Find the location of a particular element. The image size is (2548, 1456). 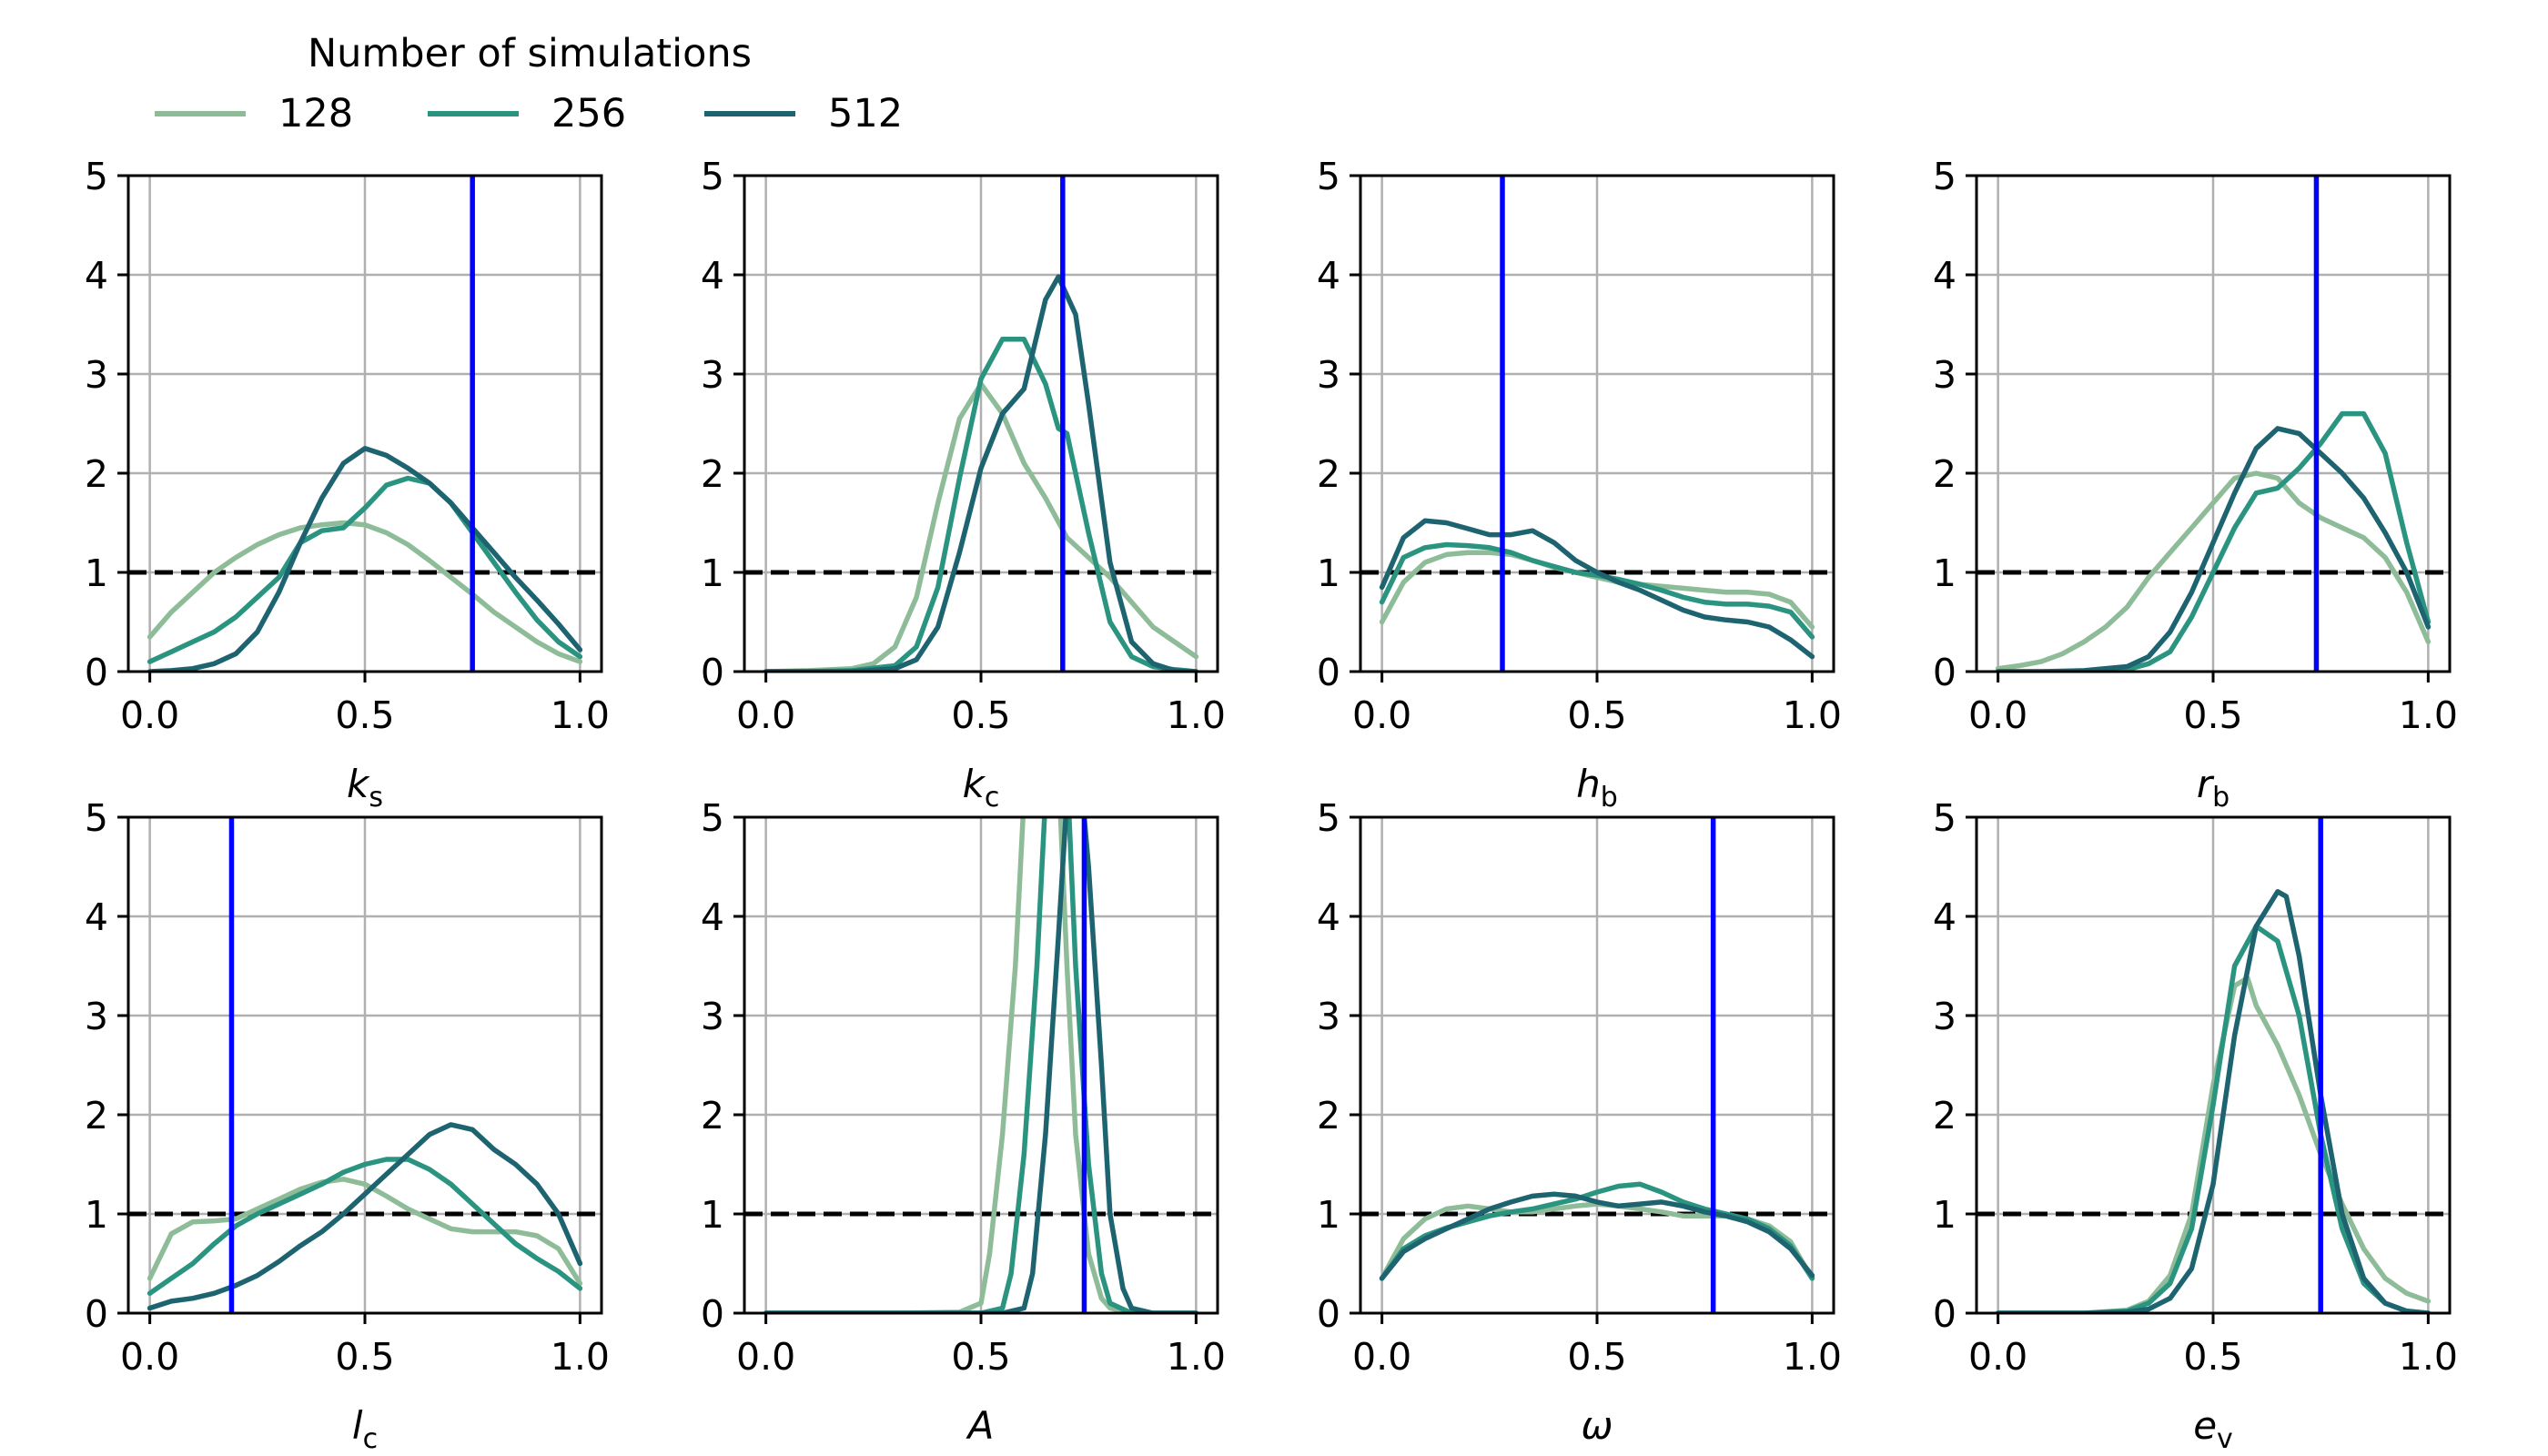

subplot-7: 0.0 0.5 1.0 0 1 2 3 4 5 ω is located at coordinates (1579, 1122).